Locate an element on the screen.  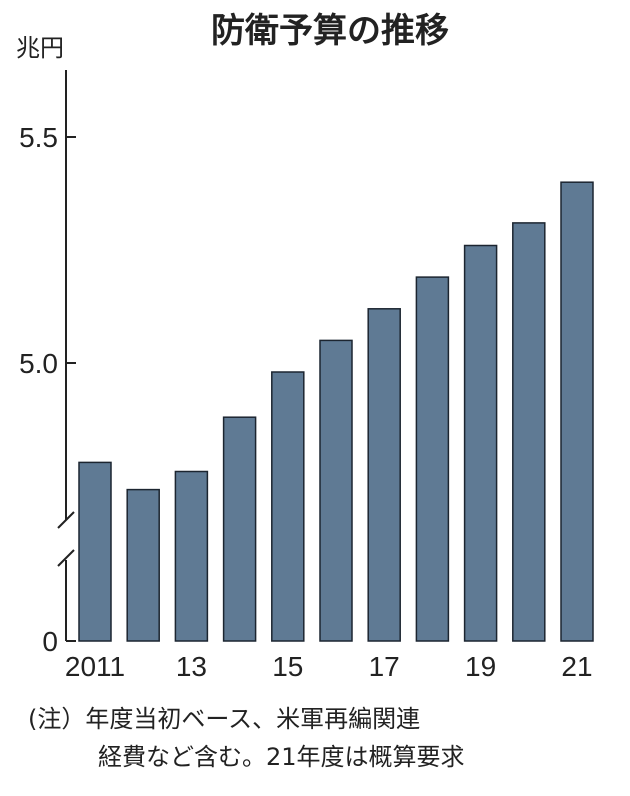
y-tick-label: 5.5 is located at coordinates (38, 137).